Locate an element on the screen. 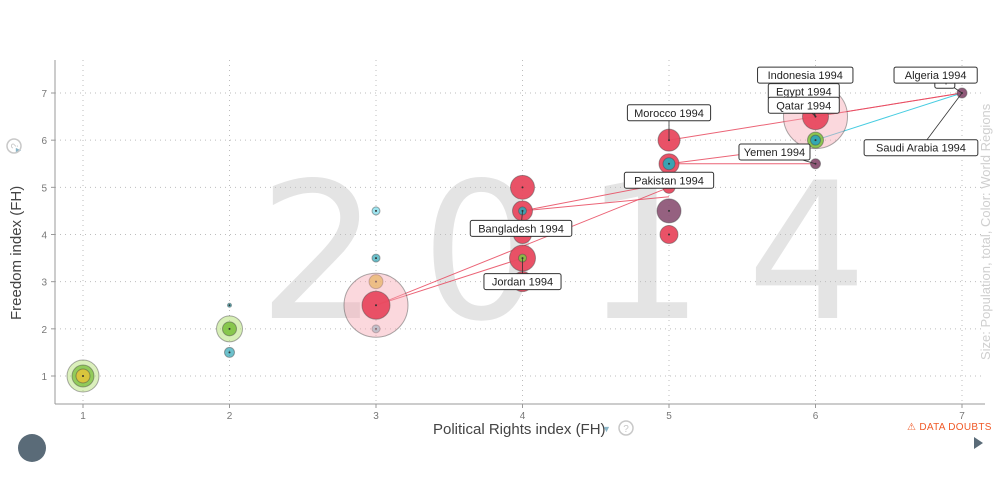  x-tick-label: 7 is located at coordinates (962, 416).